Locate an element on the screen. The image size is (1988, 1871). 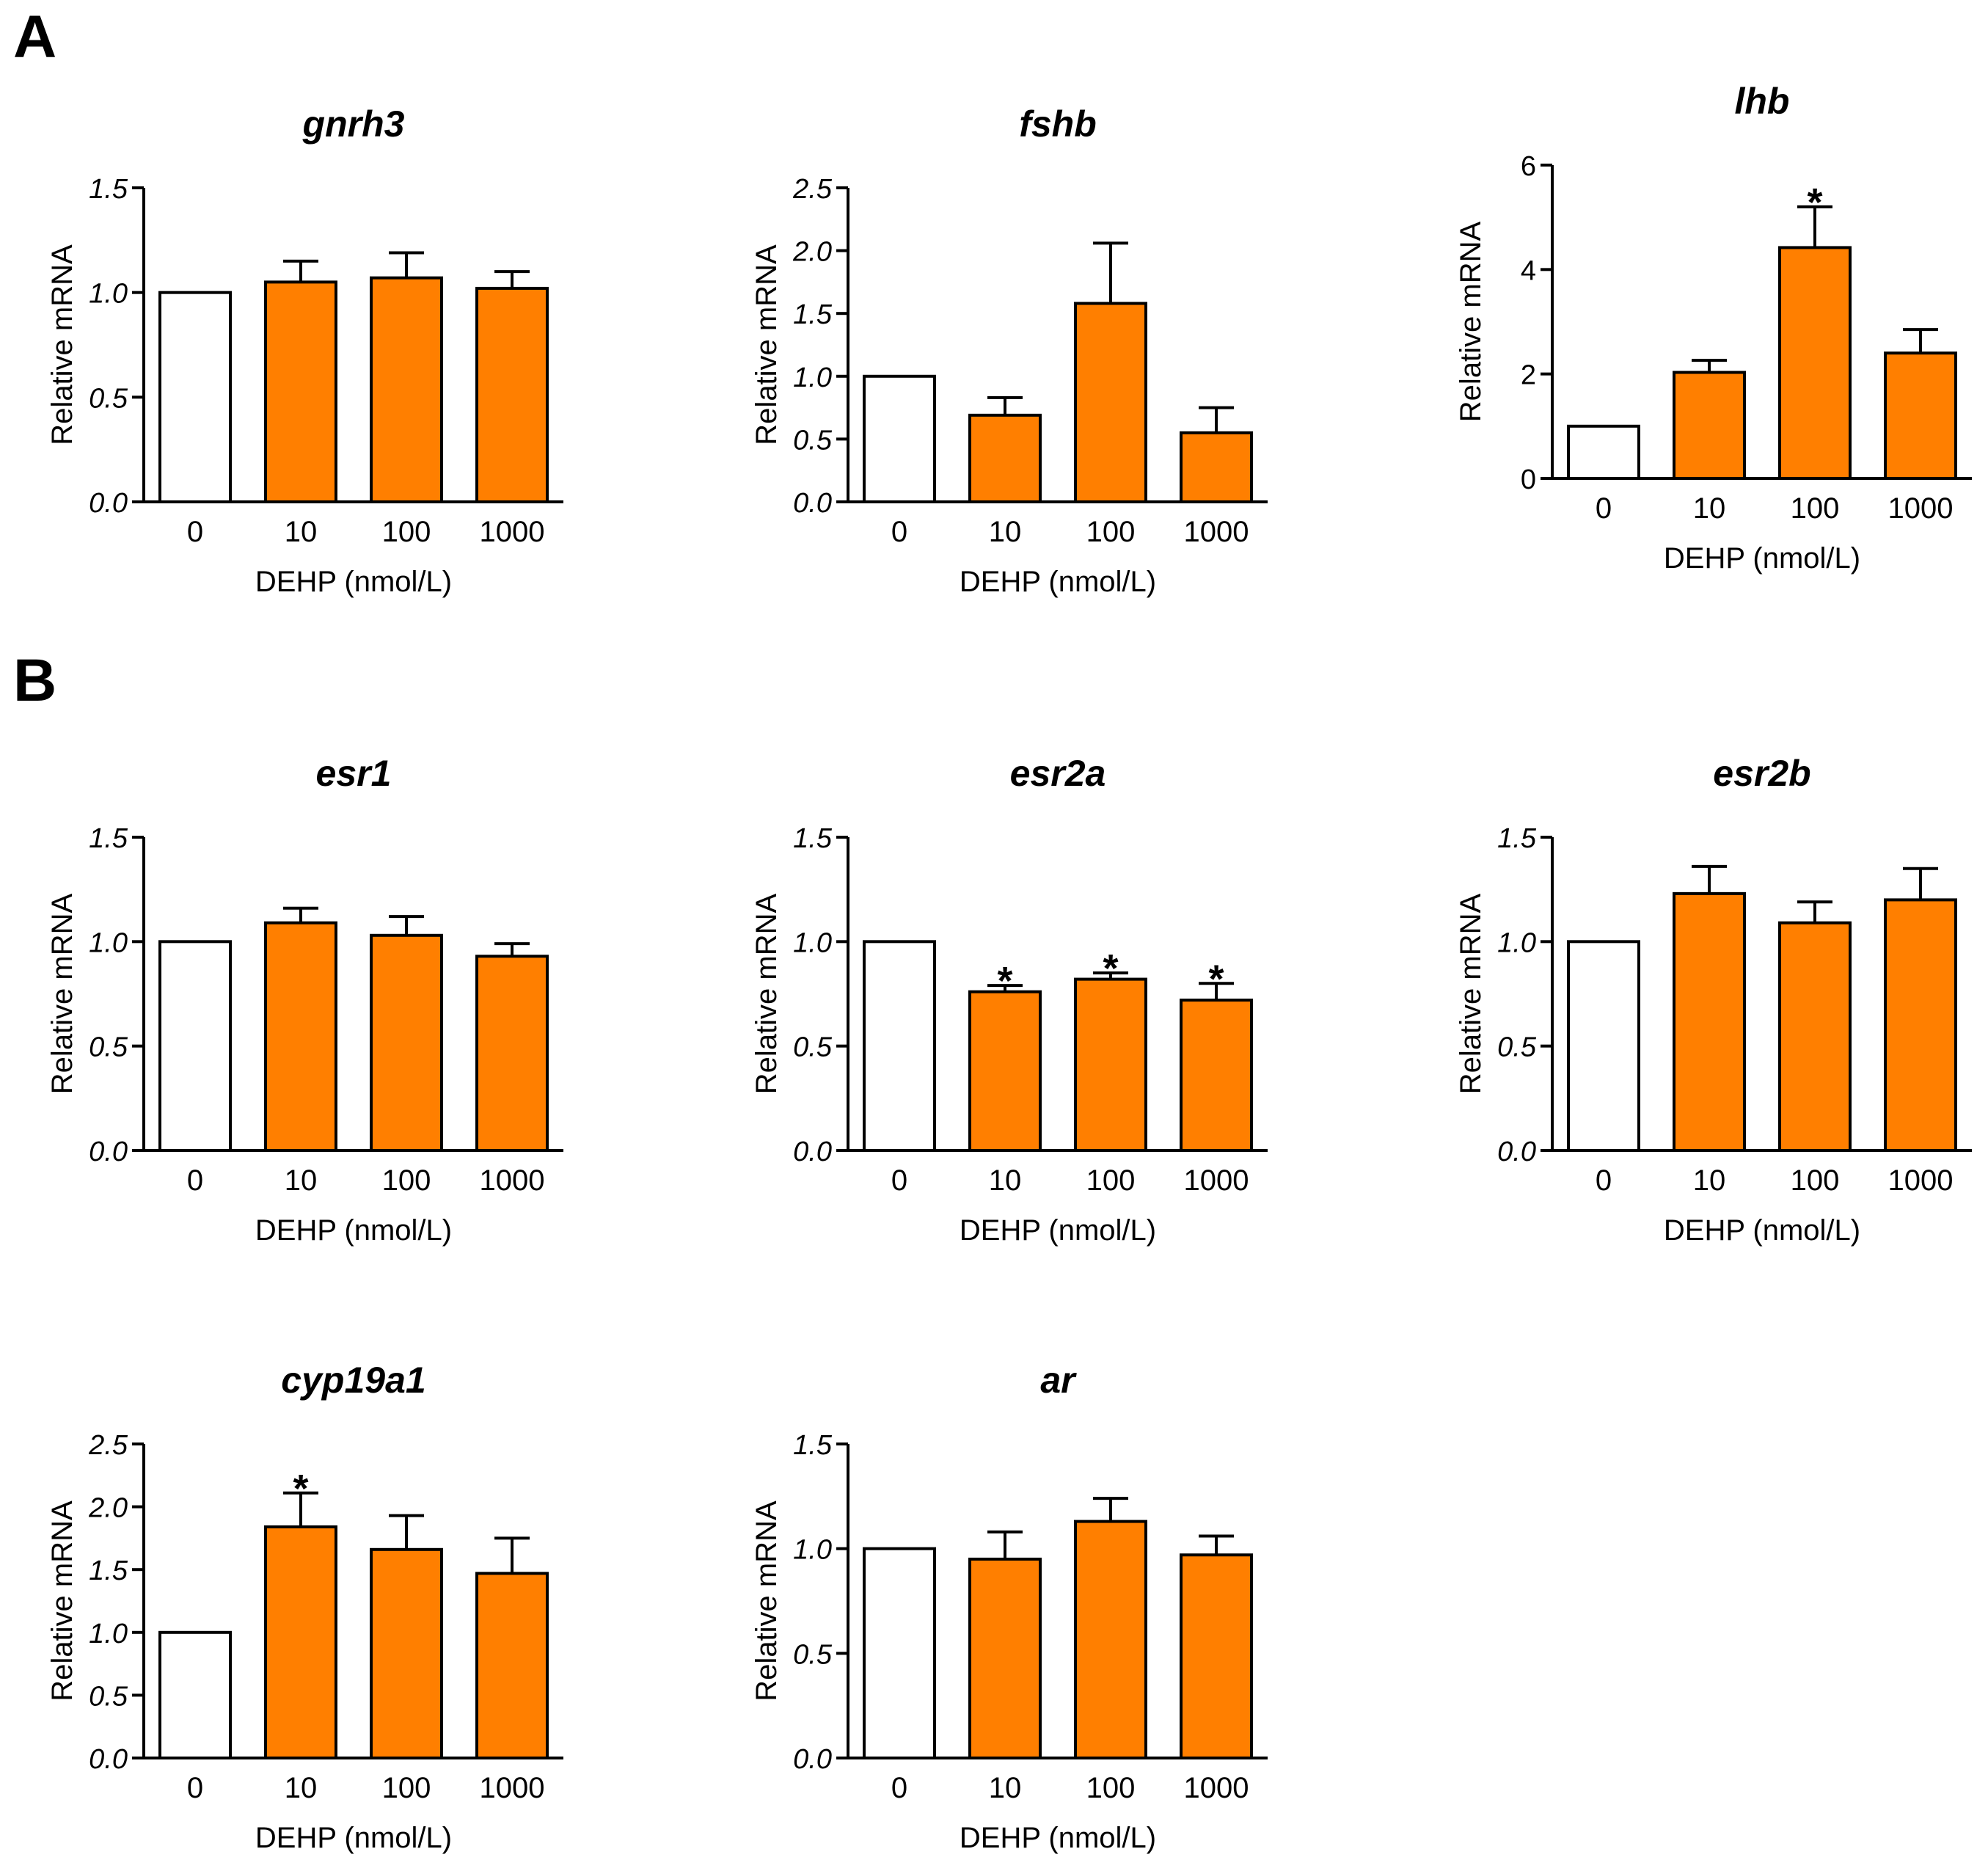
y-tick-label: 6 is located at coordinates (1528, 167).